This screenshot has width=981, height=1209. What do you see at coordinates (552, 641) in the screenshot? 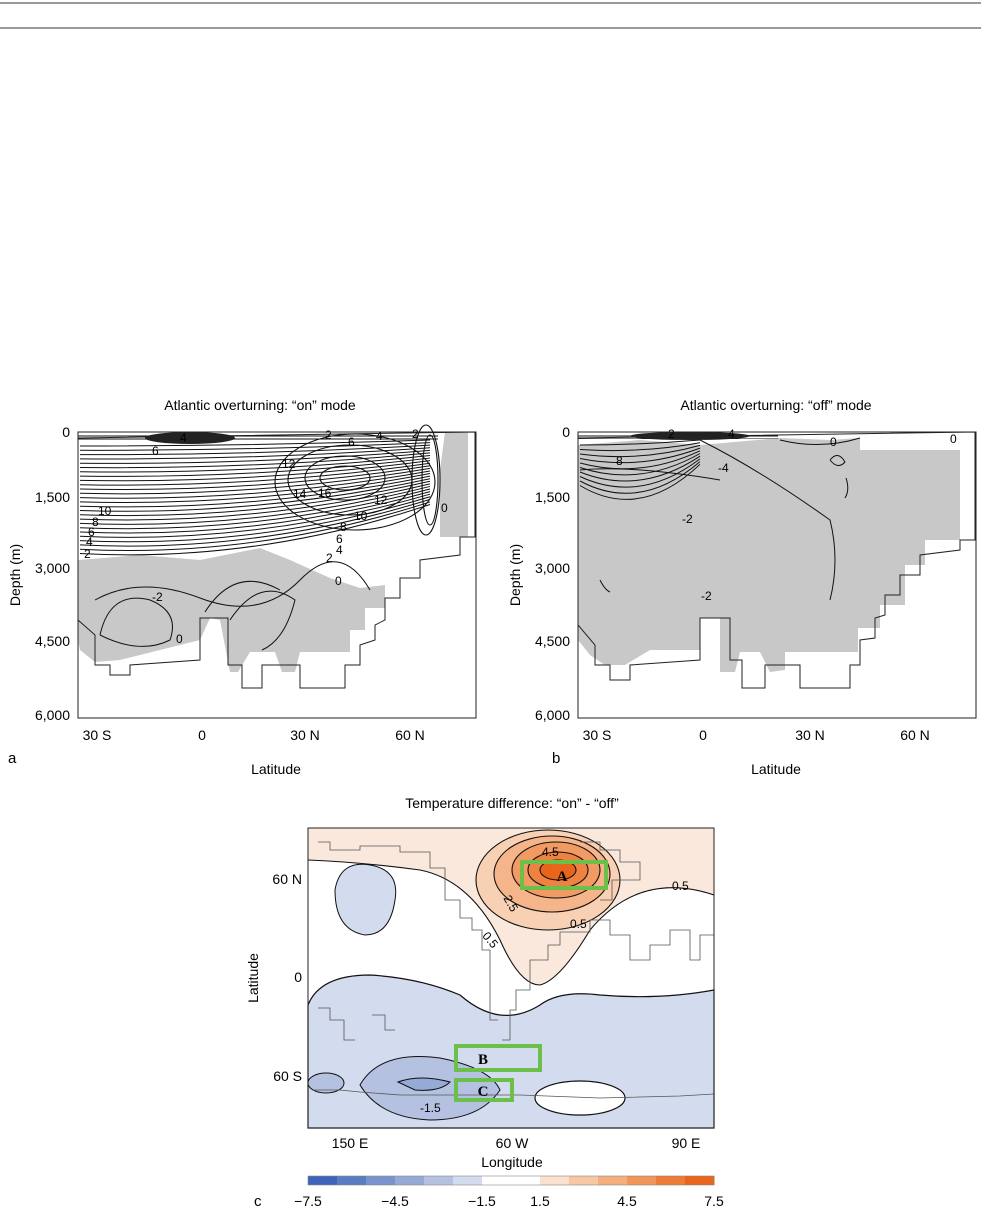
I see `svg-text: 4,500` at bounding box center [552, 641].